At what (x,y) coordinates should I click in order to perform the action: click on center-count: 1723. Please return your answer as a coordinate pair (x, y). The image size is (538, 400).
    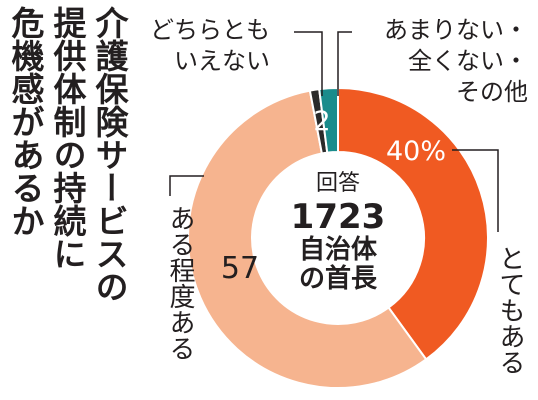
    Looking at the image, I should click on (338, 217).